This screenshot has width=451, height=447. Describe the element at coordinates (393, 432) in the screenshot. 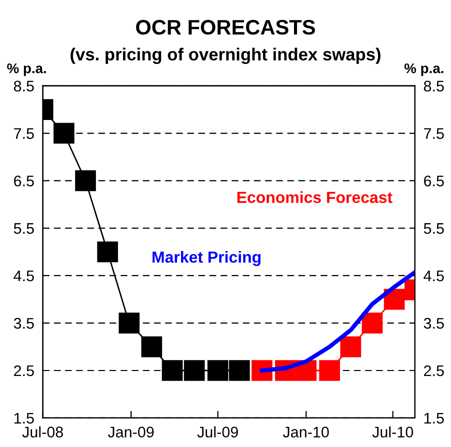

I see `x-tick-label: Jul-10` at that location.